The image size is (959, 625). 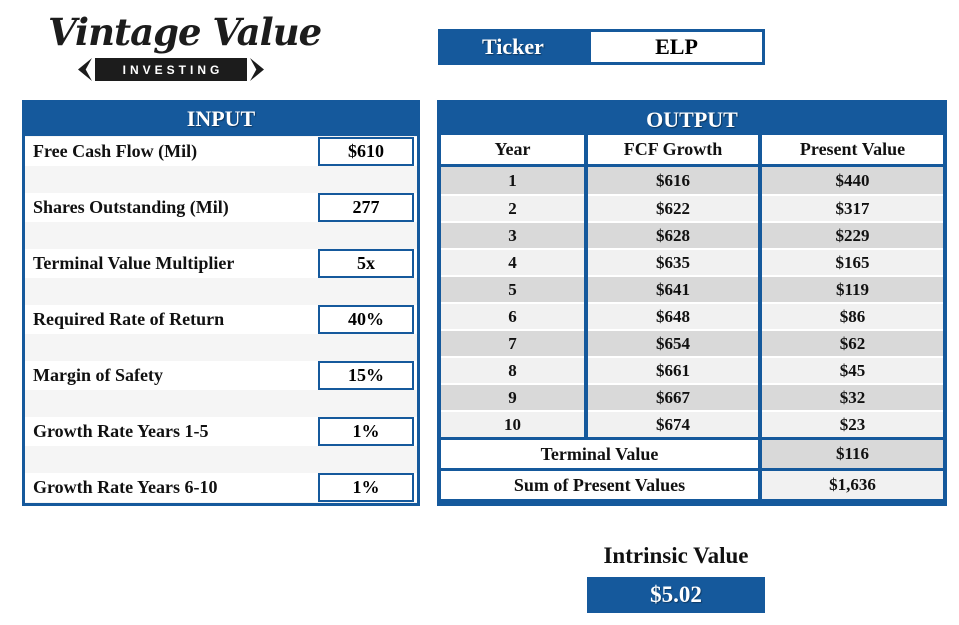 I want to click on column-header-year: Year, so click(x=512, y=149).